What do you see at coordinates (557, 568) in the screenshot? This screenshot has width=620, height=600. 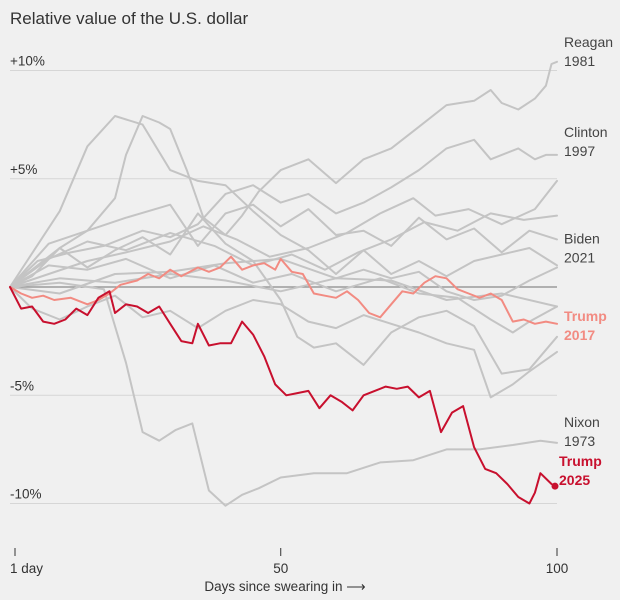 I see `x-tick-label: 100` at bounding box center [557, 568].